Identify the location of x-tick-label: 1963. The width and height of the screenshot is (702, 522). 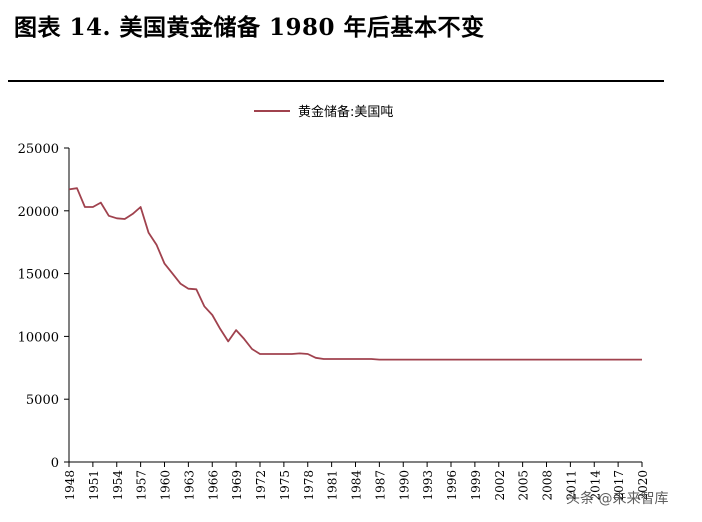
(189, 485).